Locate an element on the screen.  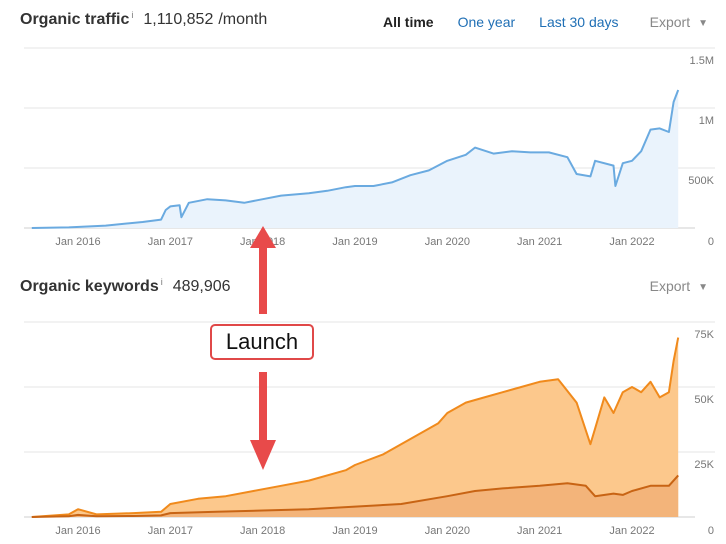
tab-all-time: All time is located at coordinates (408, 22).